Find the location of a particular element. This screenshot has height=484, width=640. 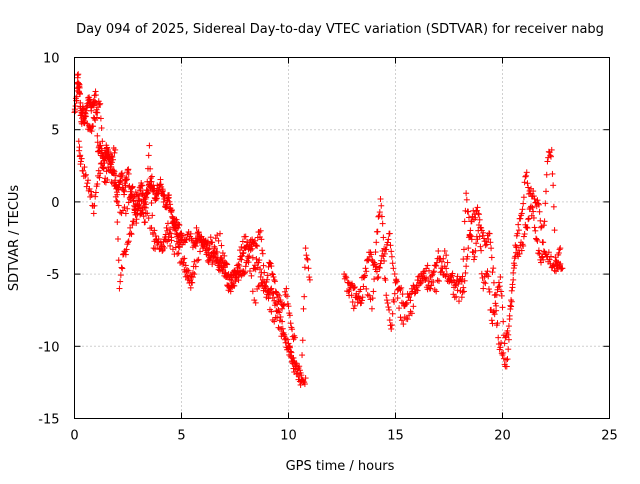

y-tick-label: -10 is located at coordinates (48, 347).